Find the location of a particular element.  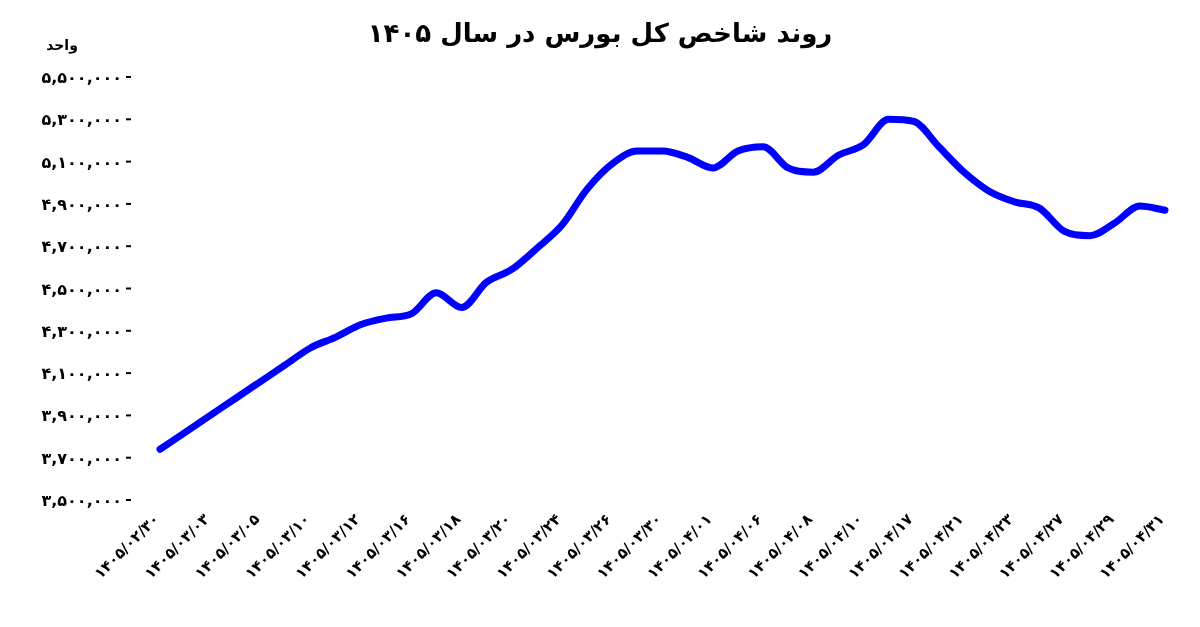

title: روند شاخص کل بورس در سال ۱۴۰۵ is located at coordinates (600, 33).